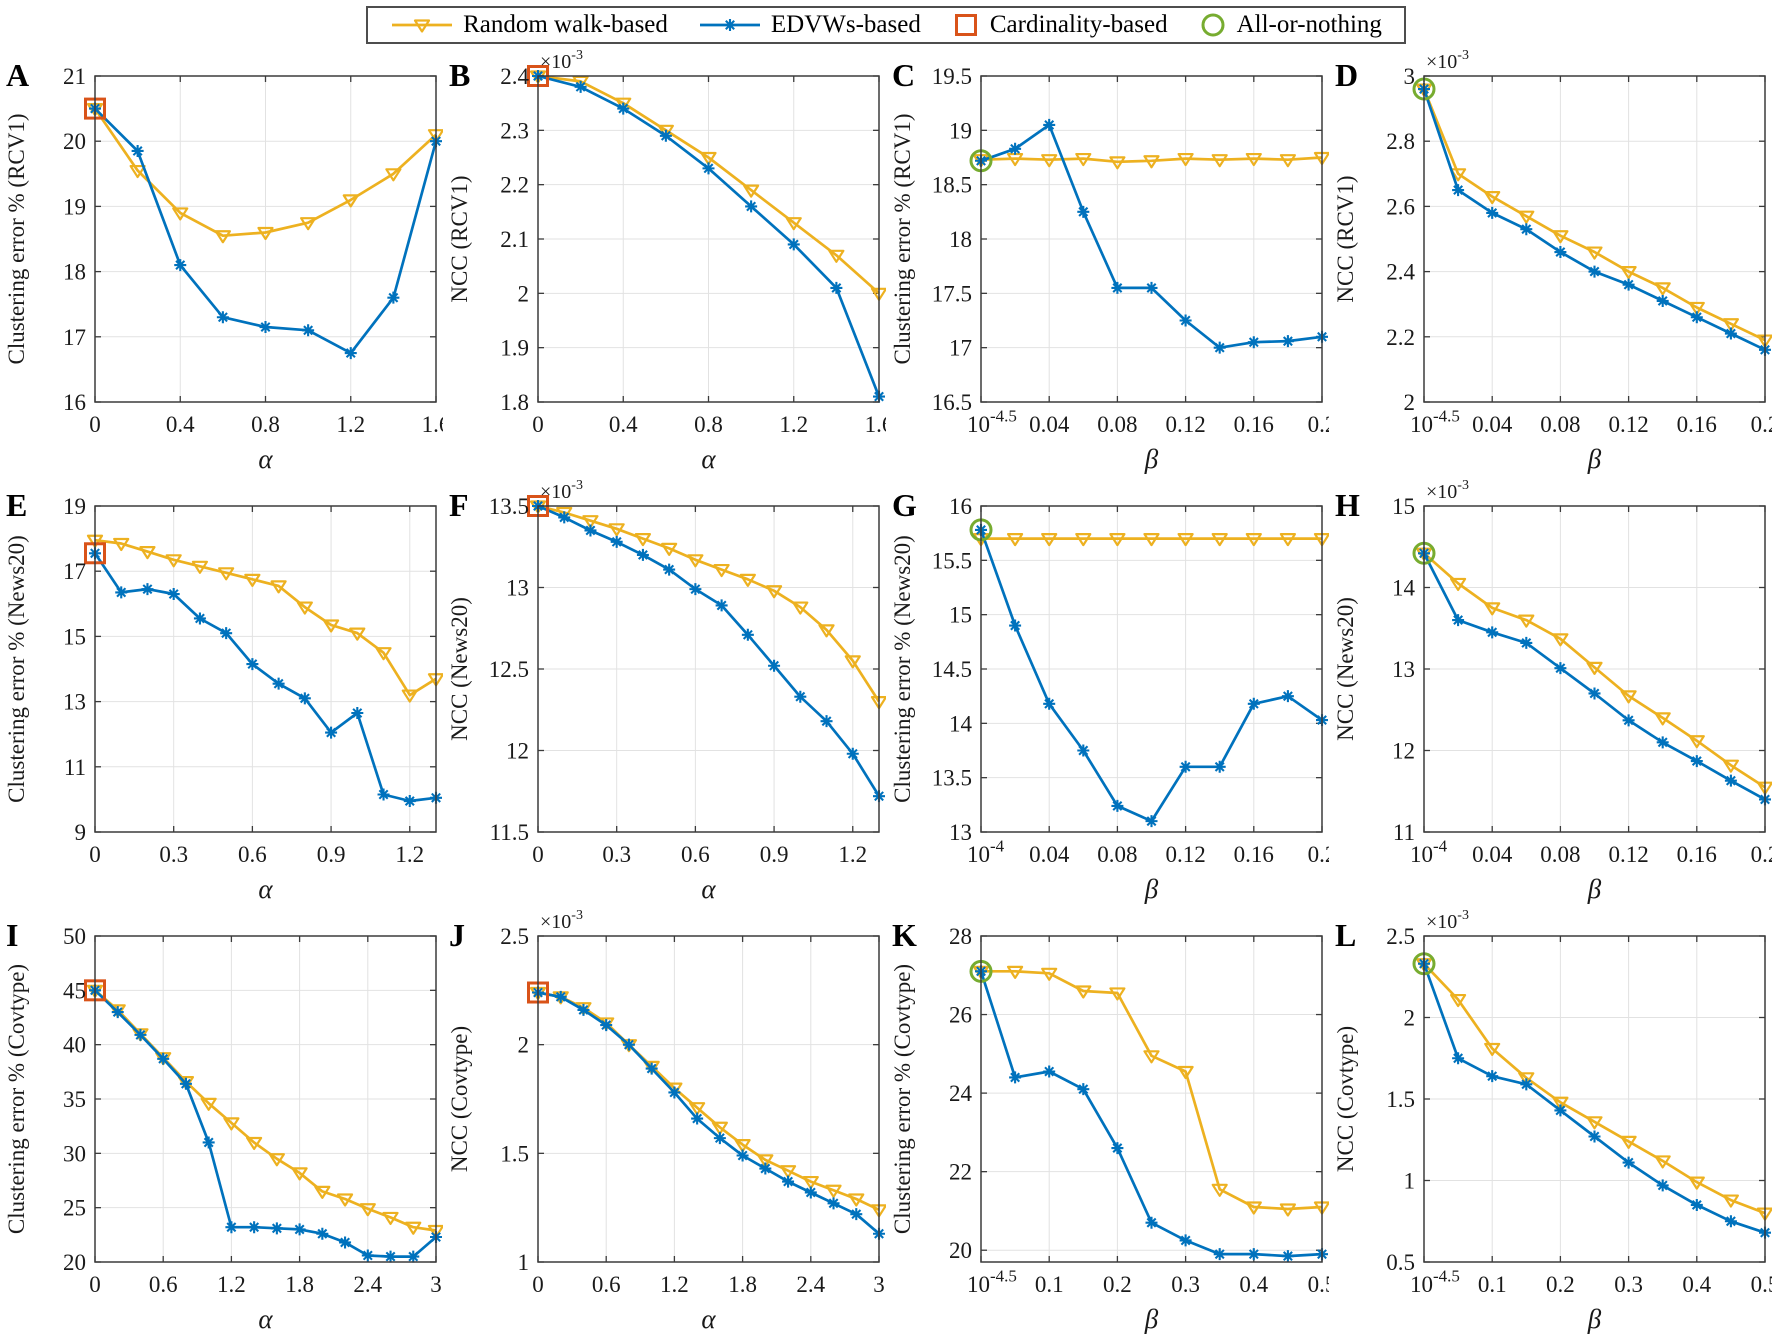  I want to click on panel-letter: L, so click(1345, 935).